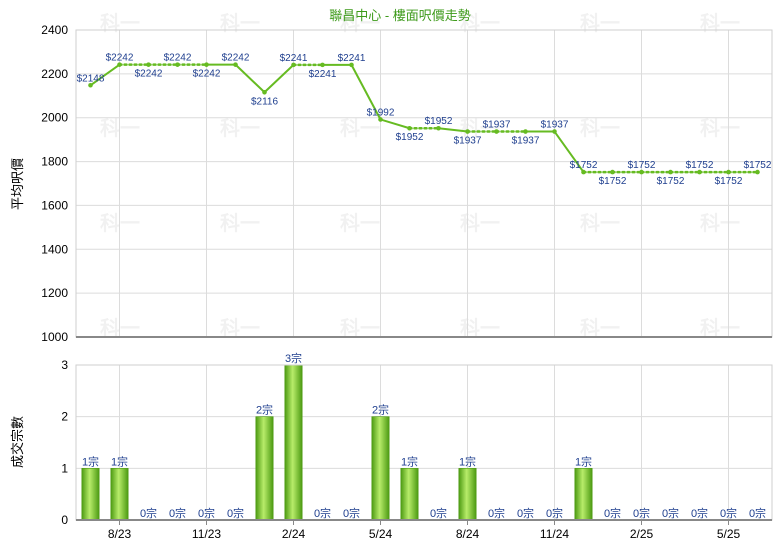  Describe the element at coordinates (294, 534) in the screenshot. I see `x-tick-label: 2/24` at that location.